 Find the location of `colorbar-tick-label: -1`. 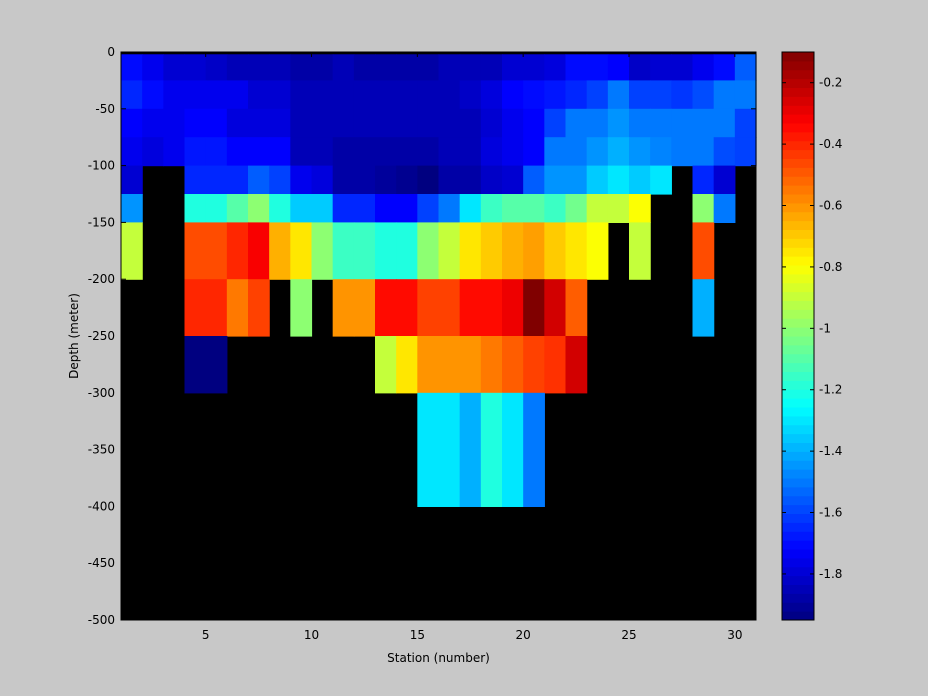

colorbar-tick-label: -1 is located at coordinates (825, 328).